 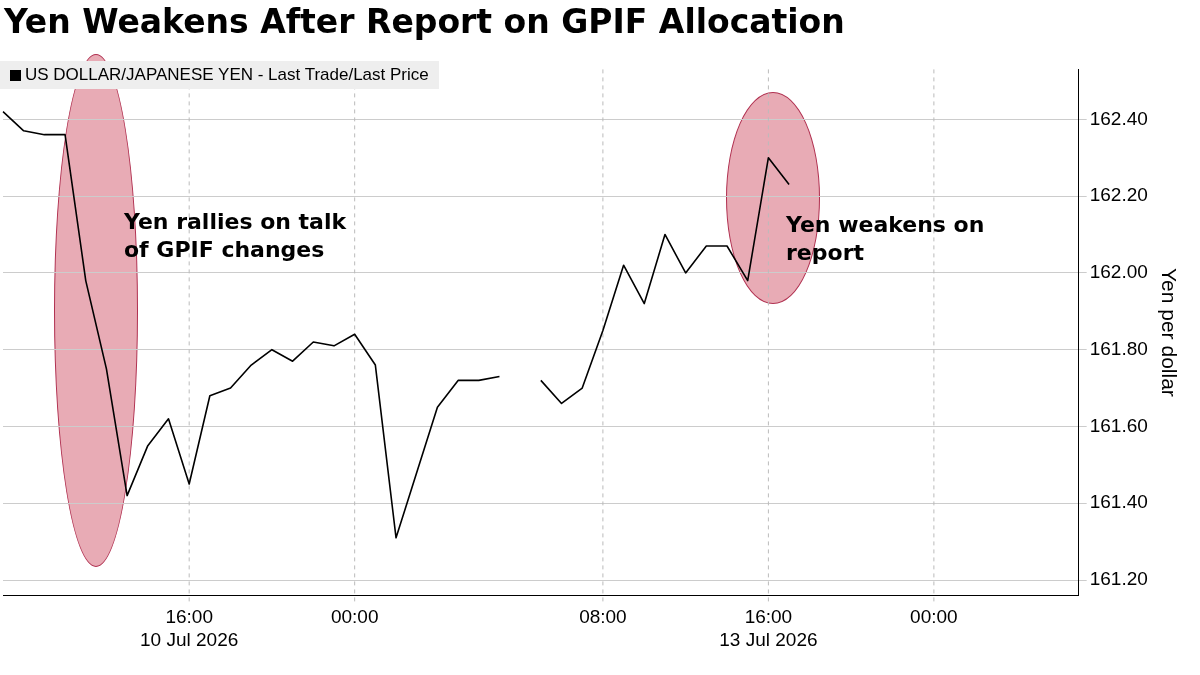 What do you see at coordinates (1118, 272) in the screenshot?
I see `y-tick-label: 162.00` at bounding box center [1118, 272].